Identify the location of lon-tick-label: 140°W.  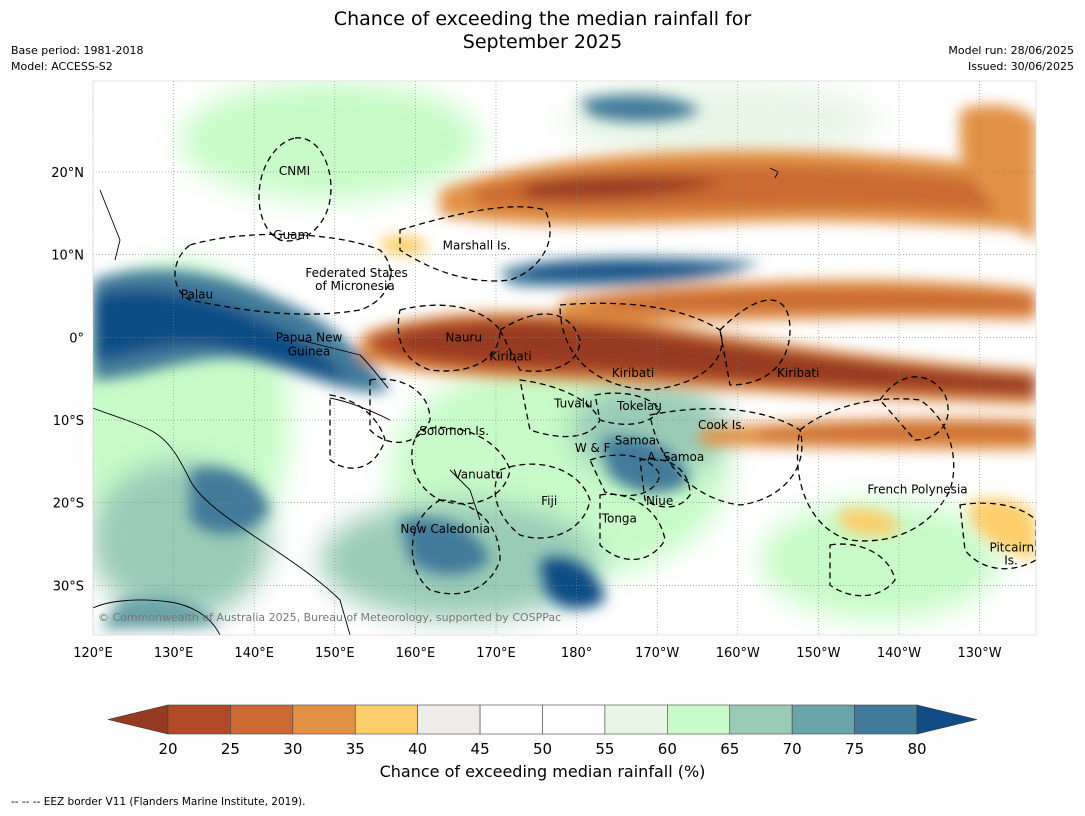
(899, 653).